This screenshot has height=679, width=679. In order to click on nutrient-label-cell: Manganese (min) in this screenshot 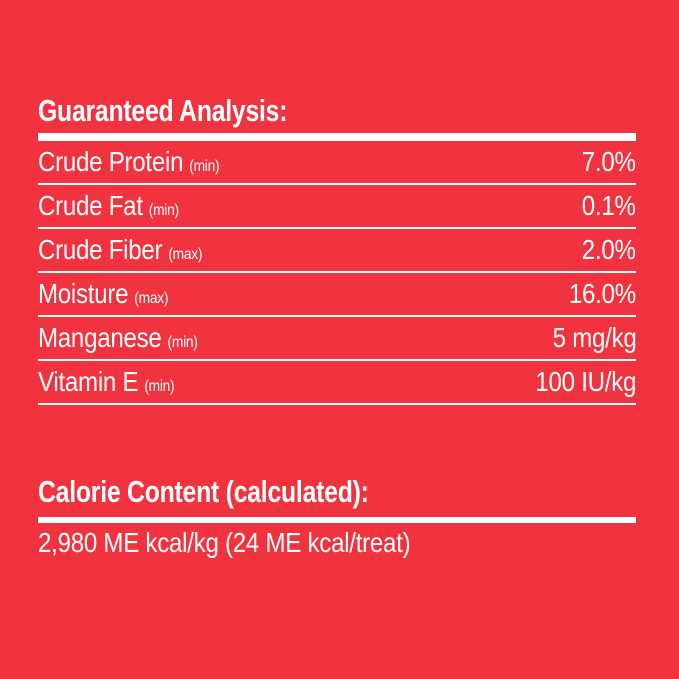, I will do `click(131, 338)`.